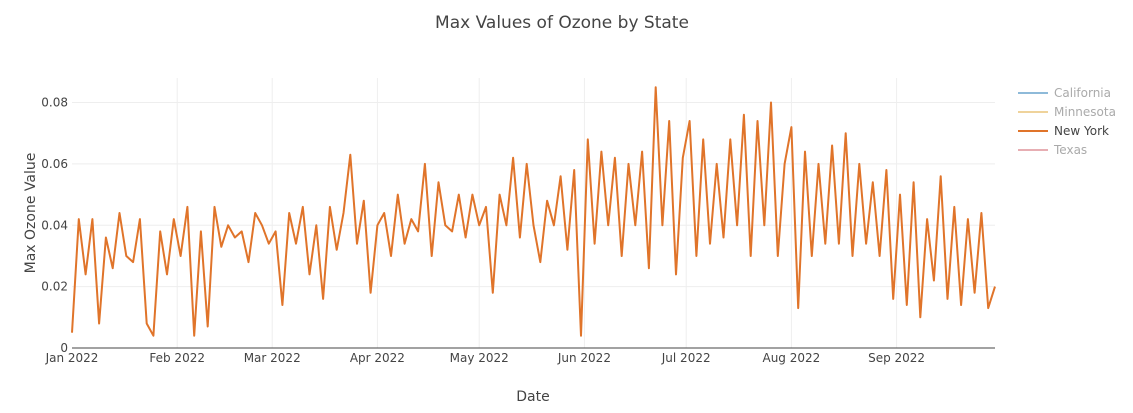 This screenshot has height=413, width=1133. I want to click on x-tick-label: Feb 2022, so click(177, 358).